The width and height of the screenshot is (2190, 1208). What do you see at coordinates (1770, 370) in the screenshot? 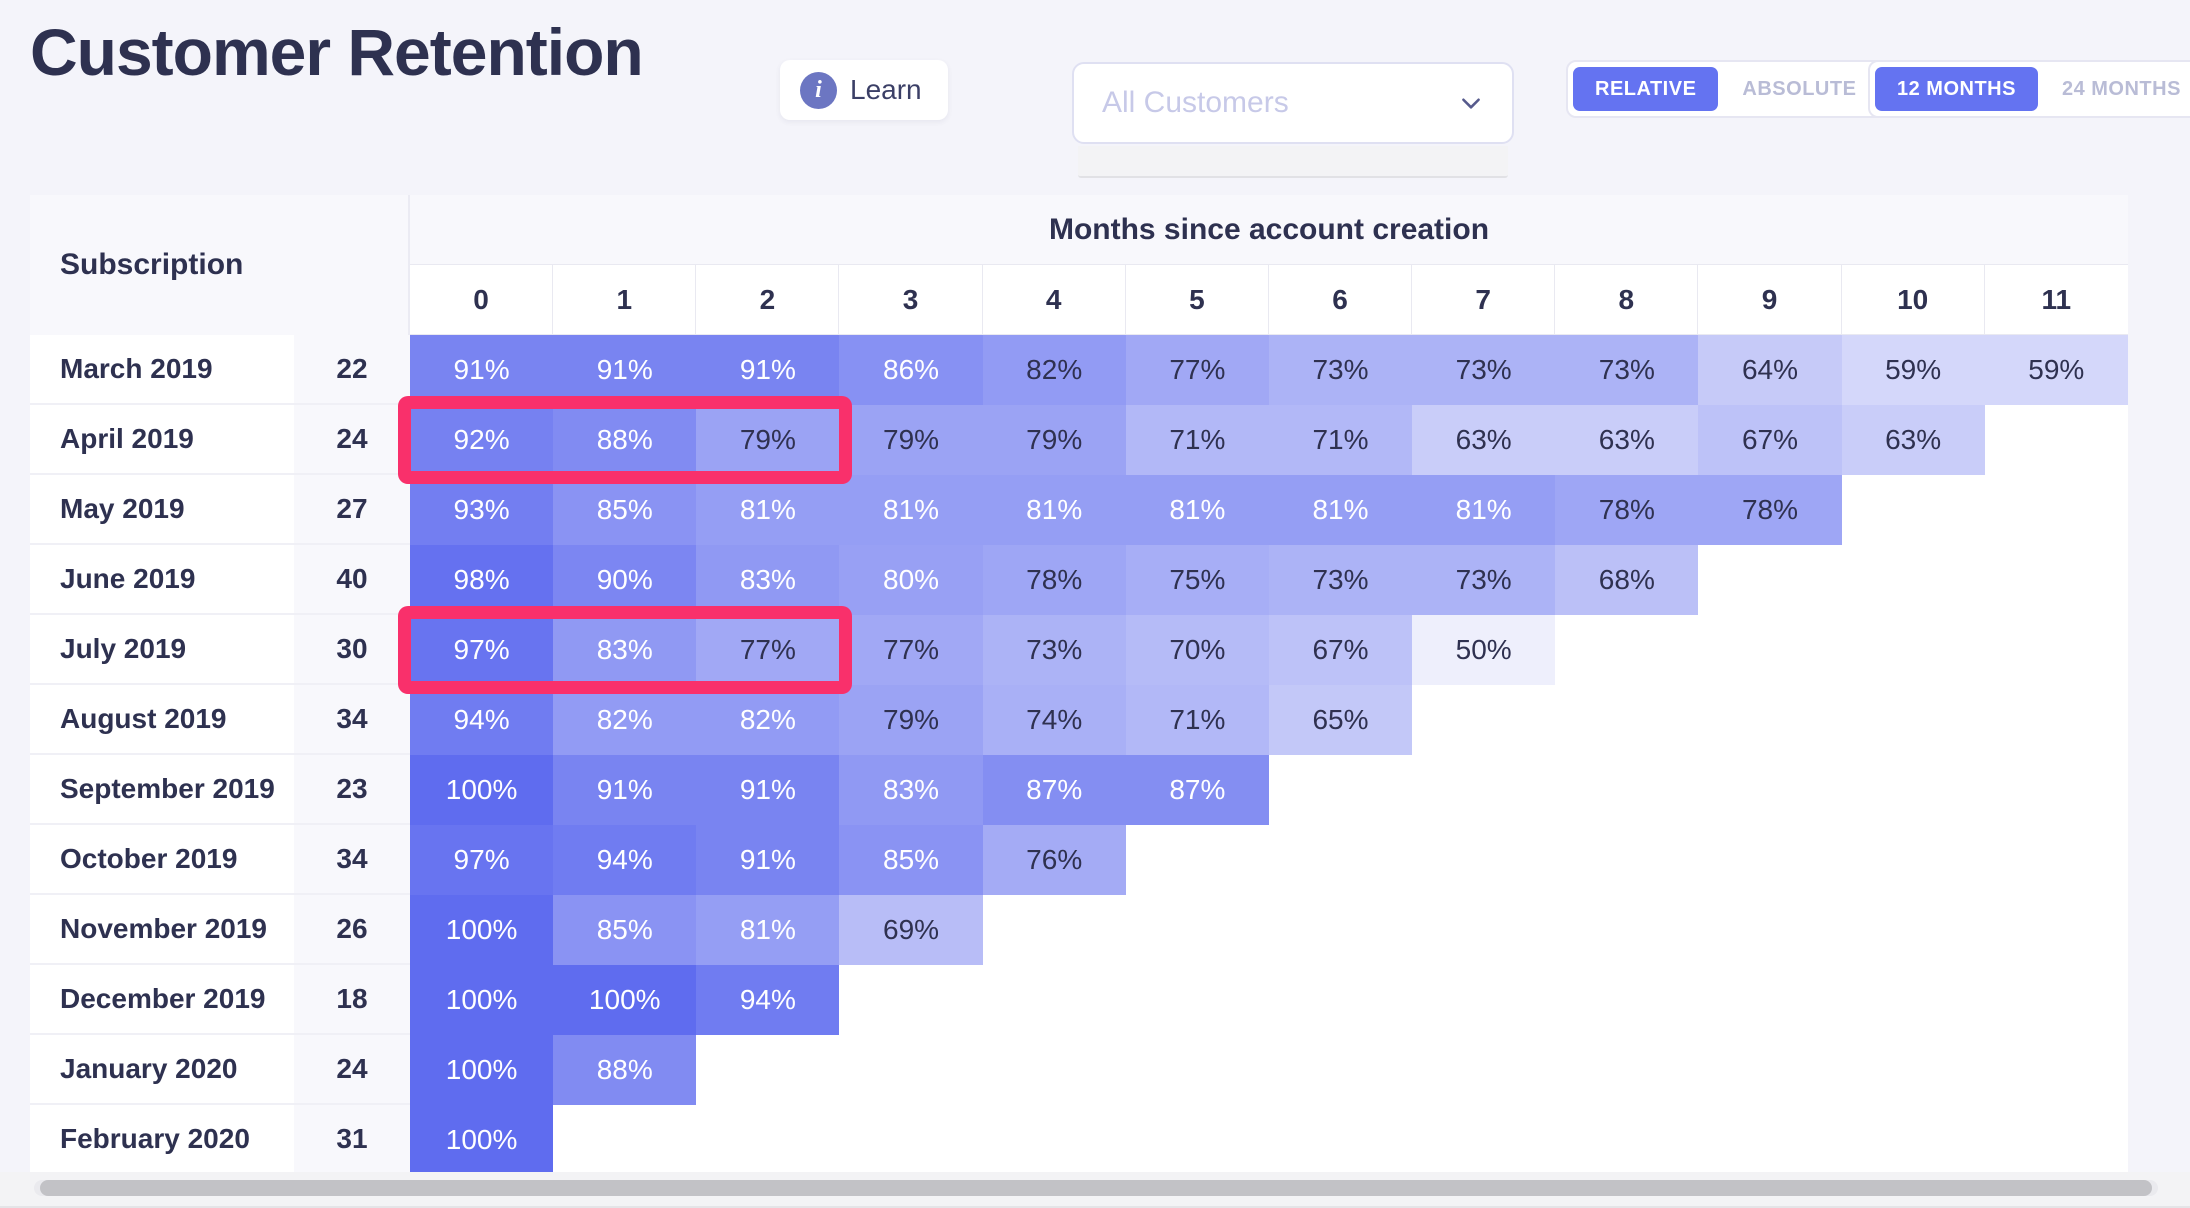
I see `retention-cell: 64%` at bounding box center [1770, 370].